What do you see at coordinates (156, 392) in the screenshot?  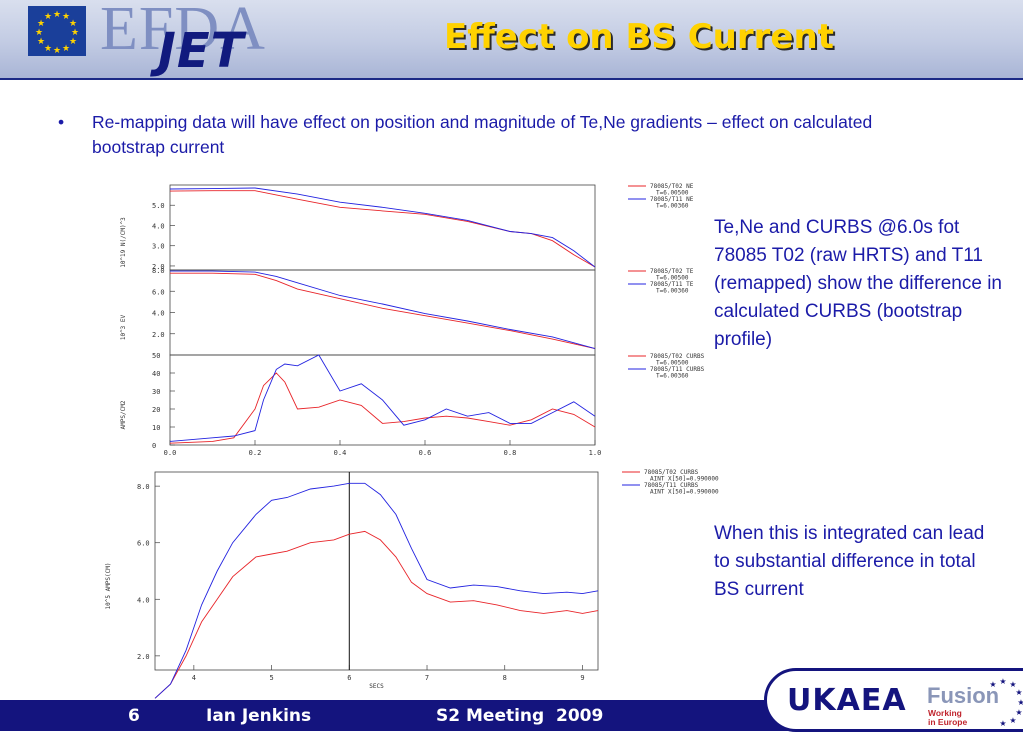 I see `y-tick-label: 30` at bounding box center [156, 392].